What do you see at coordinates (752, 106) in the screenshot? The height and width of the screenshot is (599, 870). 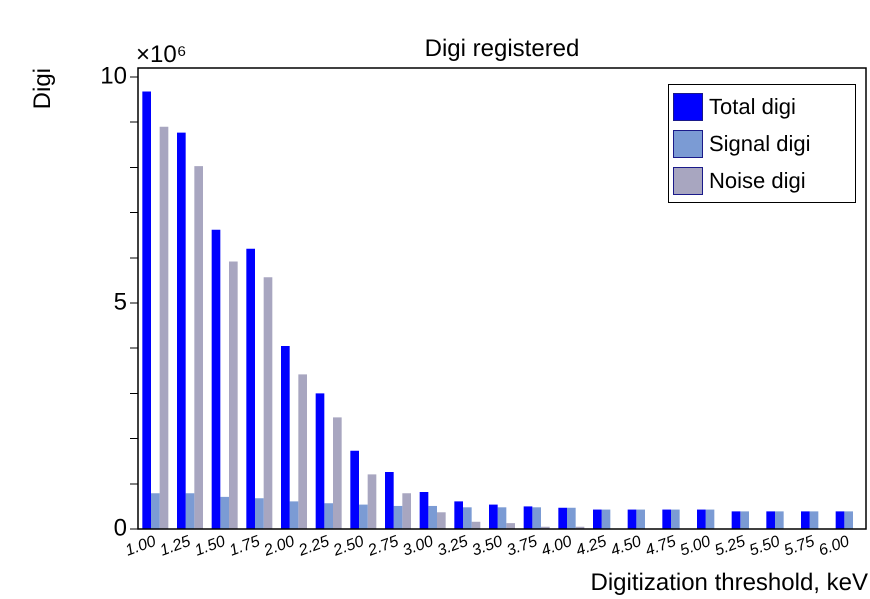 I see `legend-label: Total digi` at bounding box center [752, 106].